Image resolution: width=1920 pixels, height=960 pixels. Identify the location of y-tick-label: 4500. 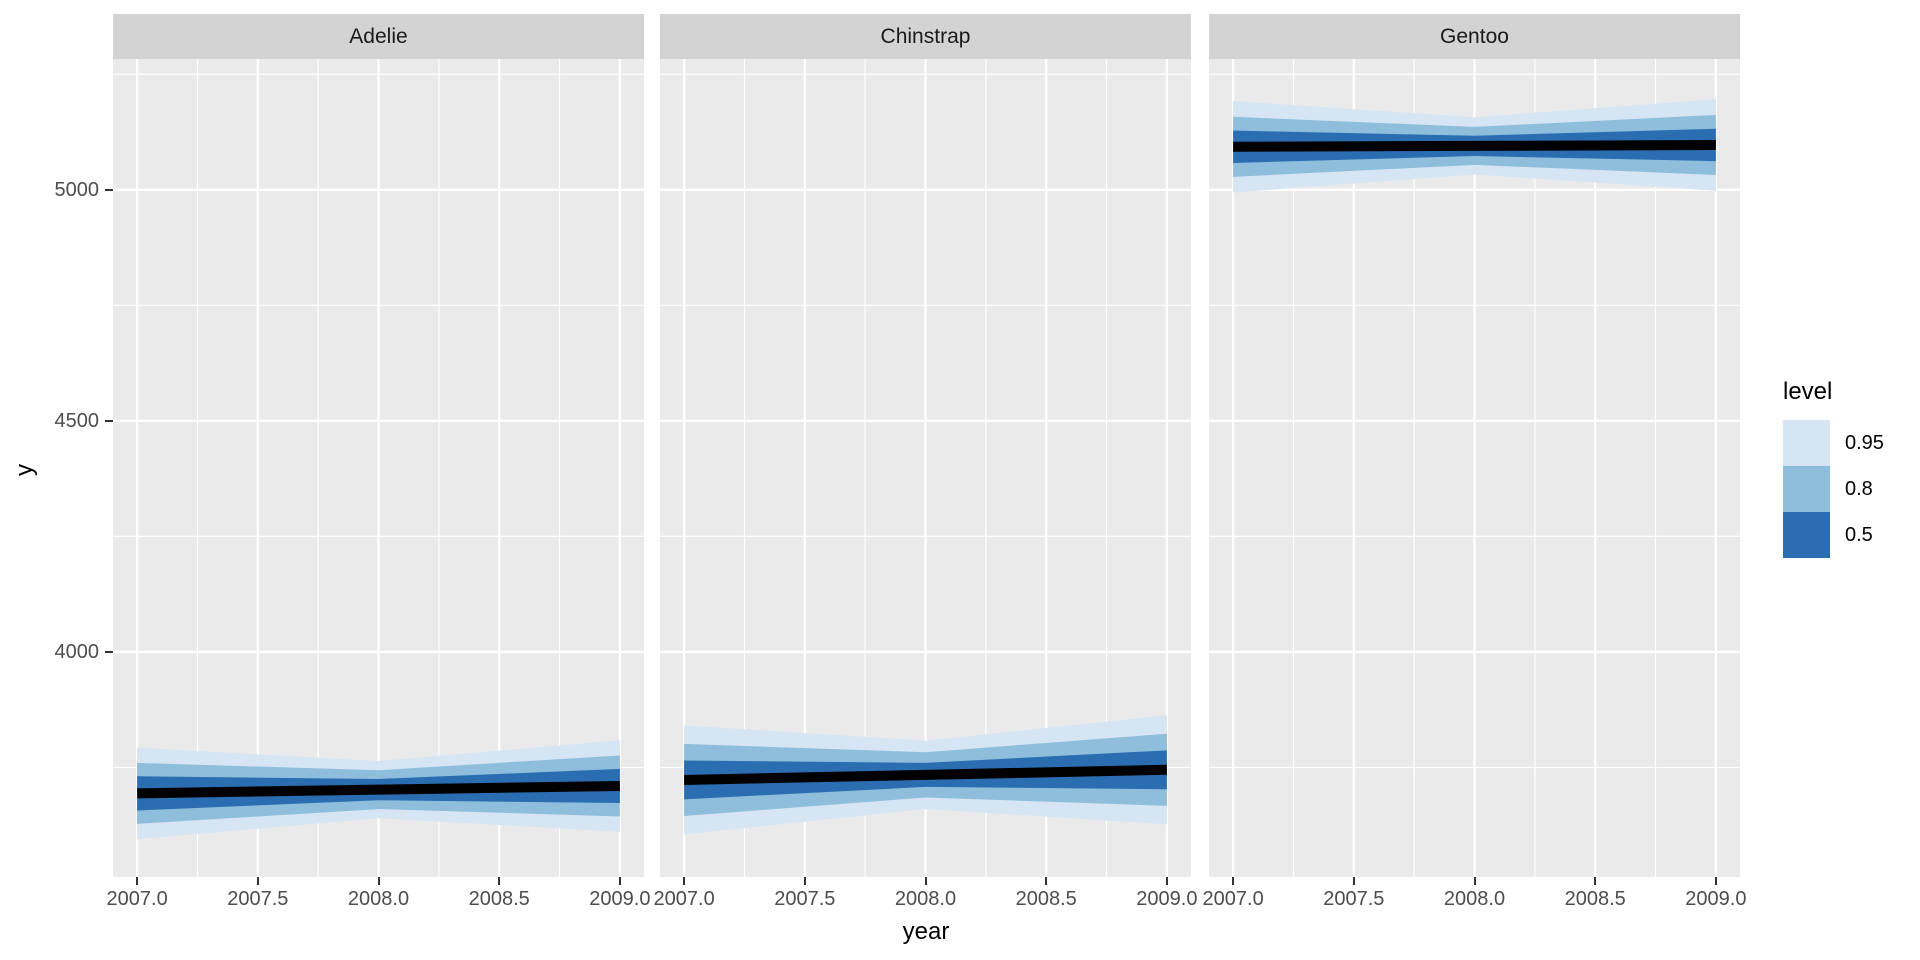
(77, 420).